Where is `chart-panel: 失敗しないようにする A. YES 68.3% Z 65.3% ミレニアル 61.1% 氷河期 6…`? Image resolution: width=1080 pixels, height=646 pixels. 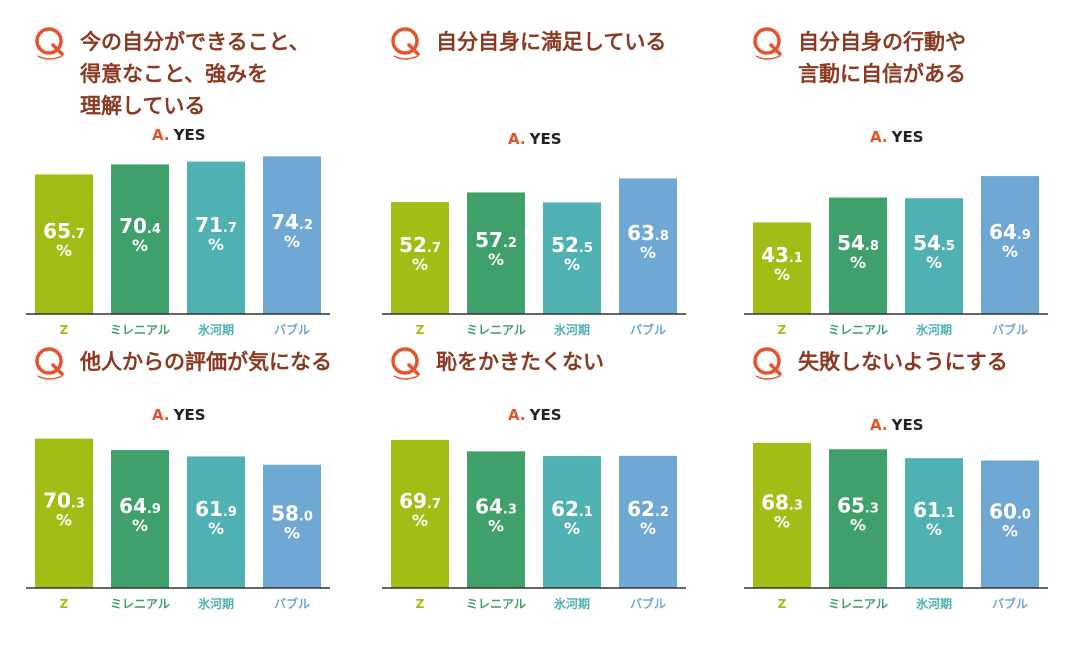 chart-panel: 失敗しないようにする A. YES 68.3% Z 65.3% ミレニアル 61.1% 氷河期 6… is located at coordinates (912, 496).